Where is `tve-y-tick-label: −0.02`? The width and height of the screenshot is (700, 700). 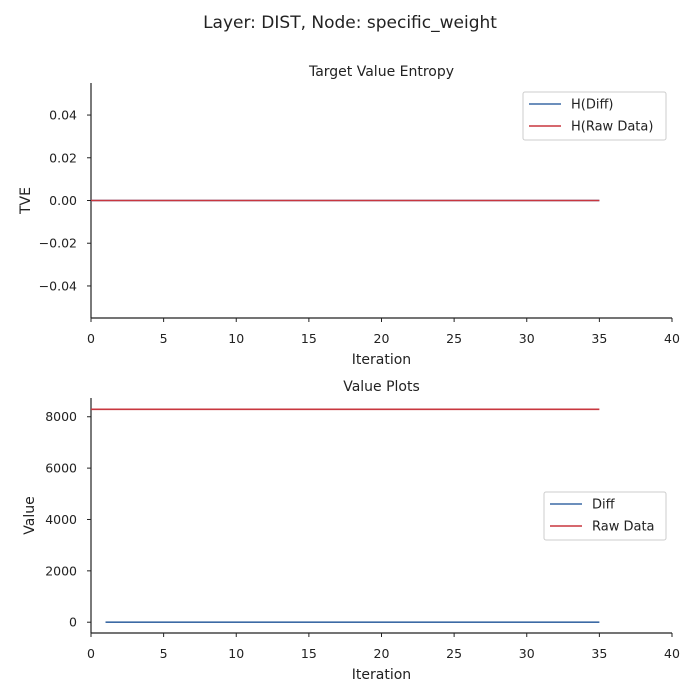
tve-y-tick-label: −0.02 is located at coordinates (58, 243).